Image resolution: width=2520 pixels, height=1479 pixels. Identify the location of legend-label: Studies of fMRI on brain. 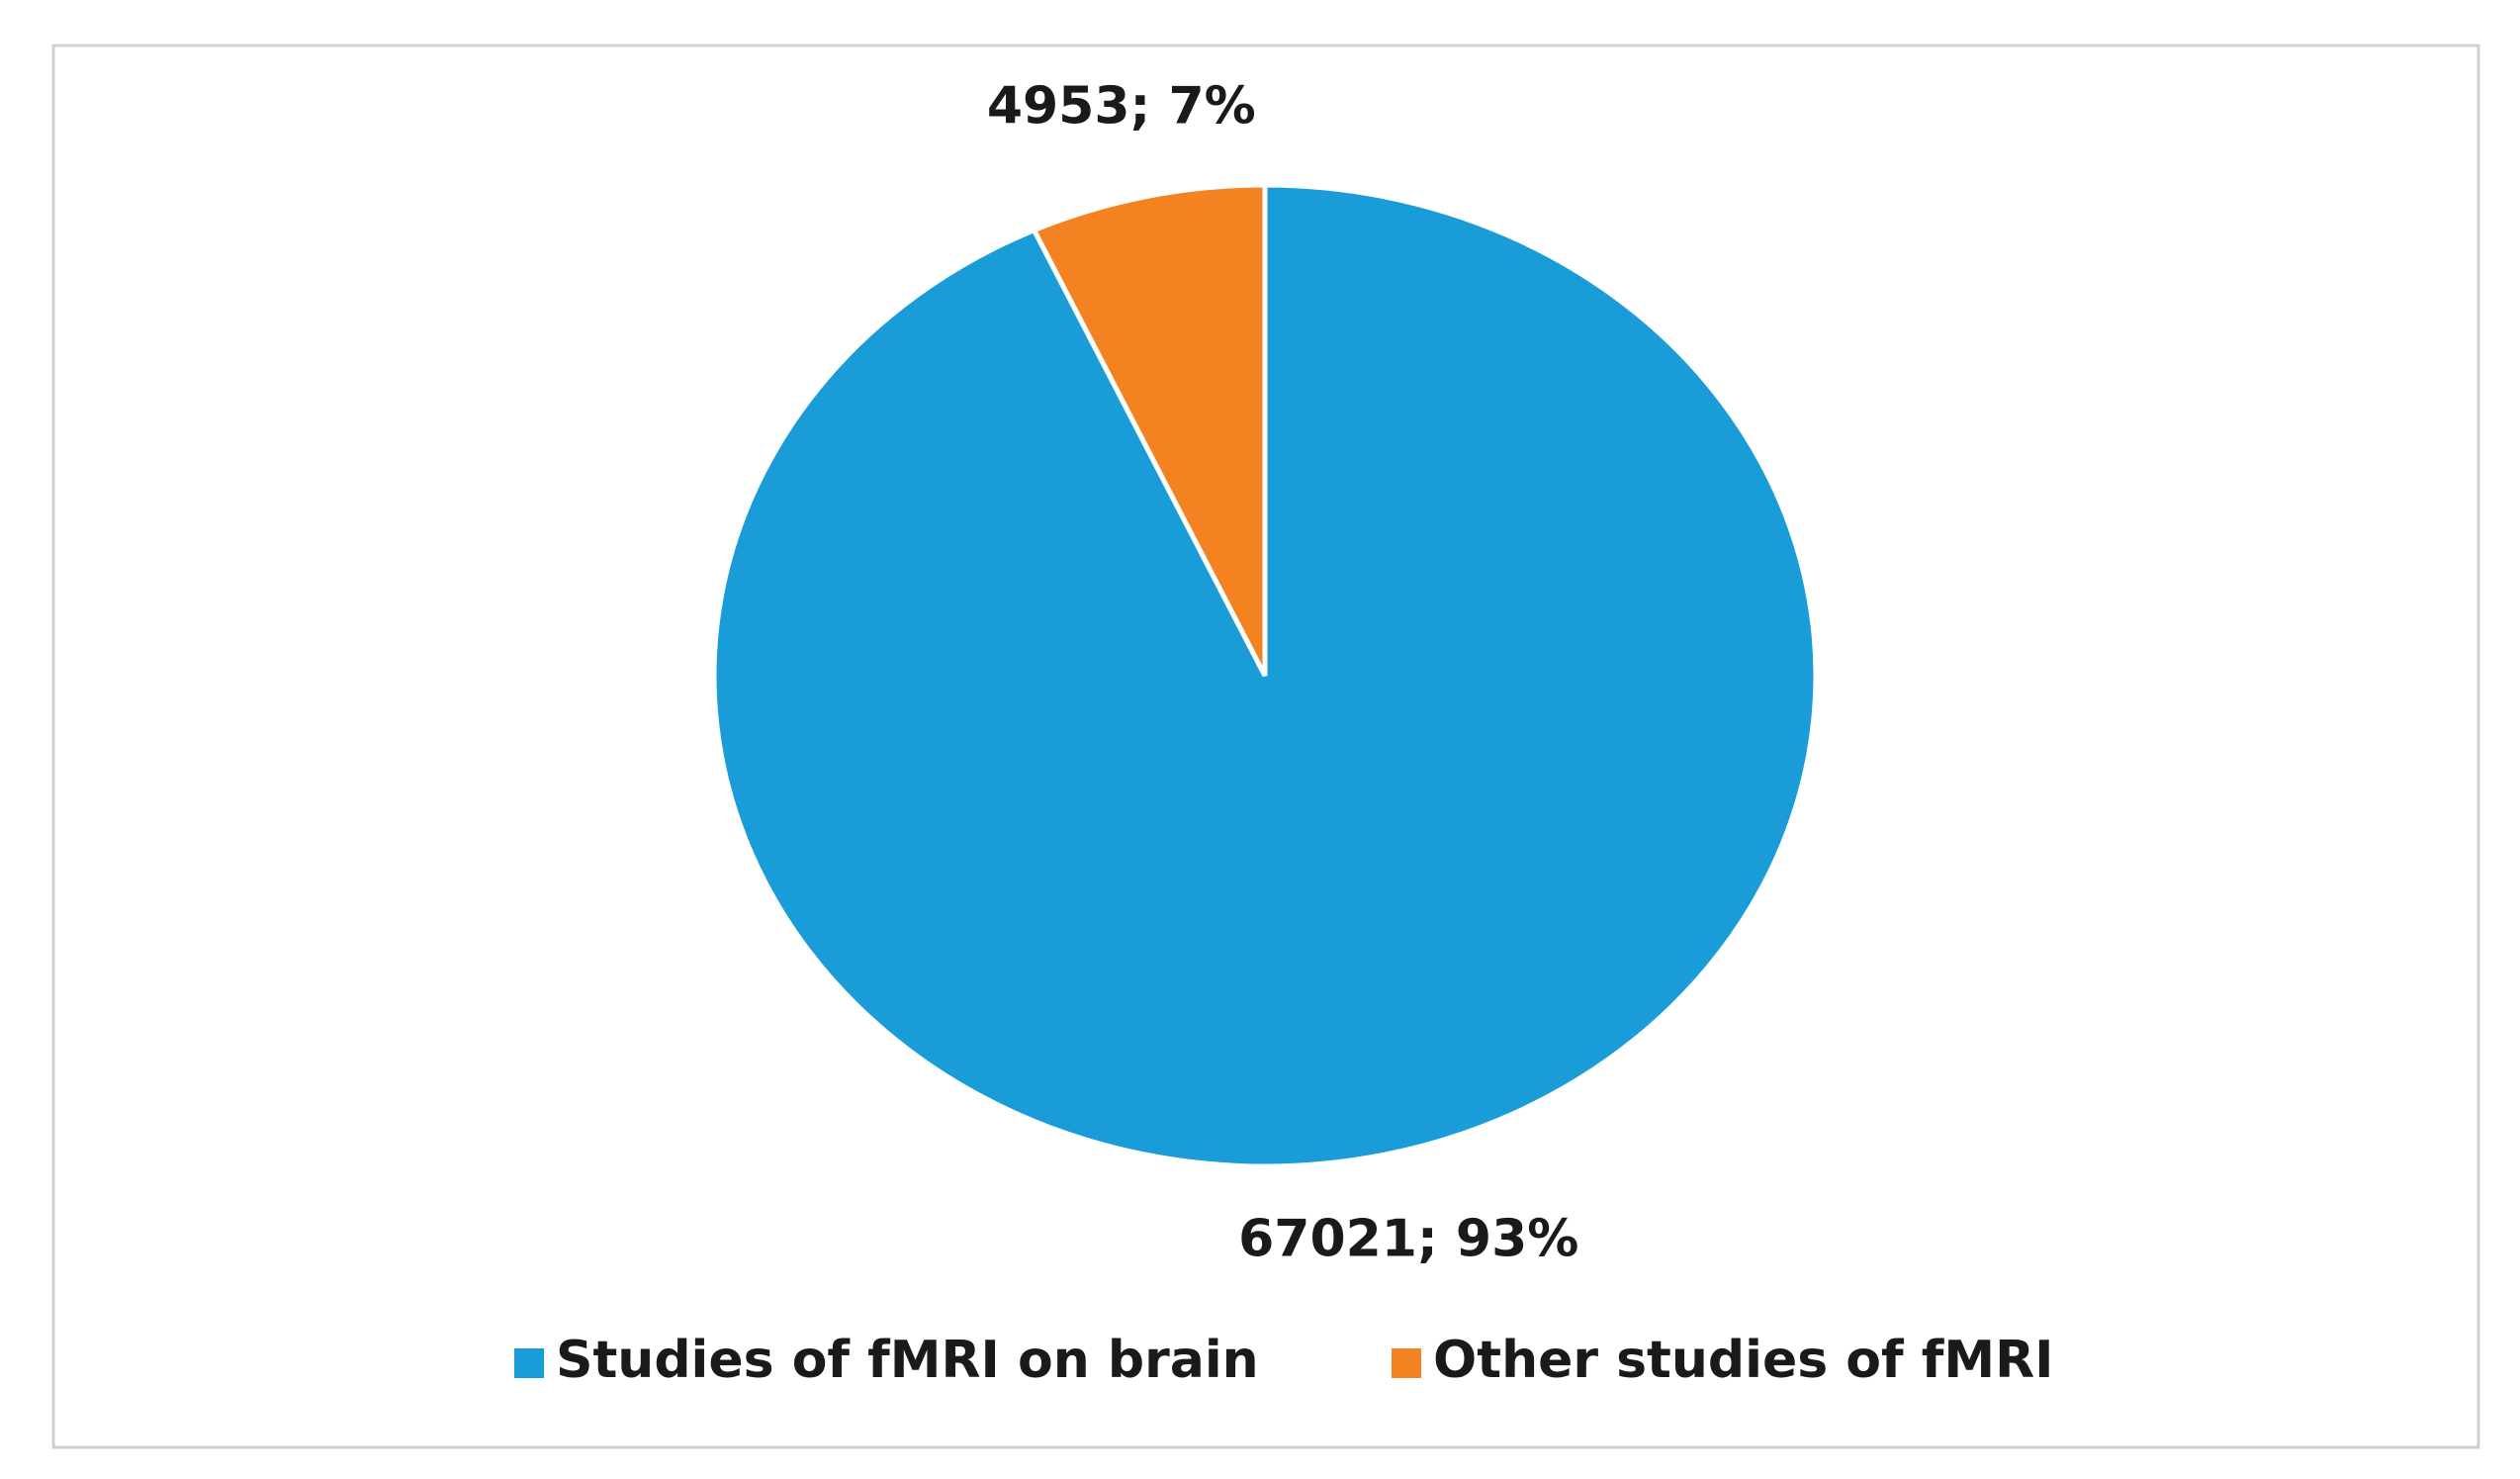
(907, 1360).